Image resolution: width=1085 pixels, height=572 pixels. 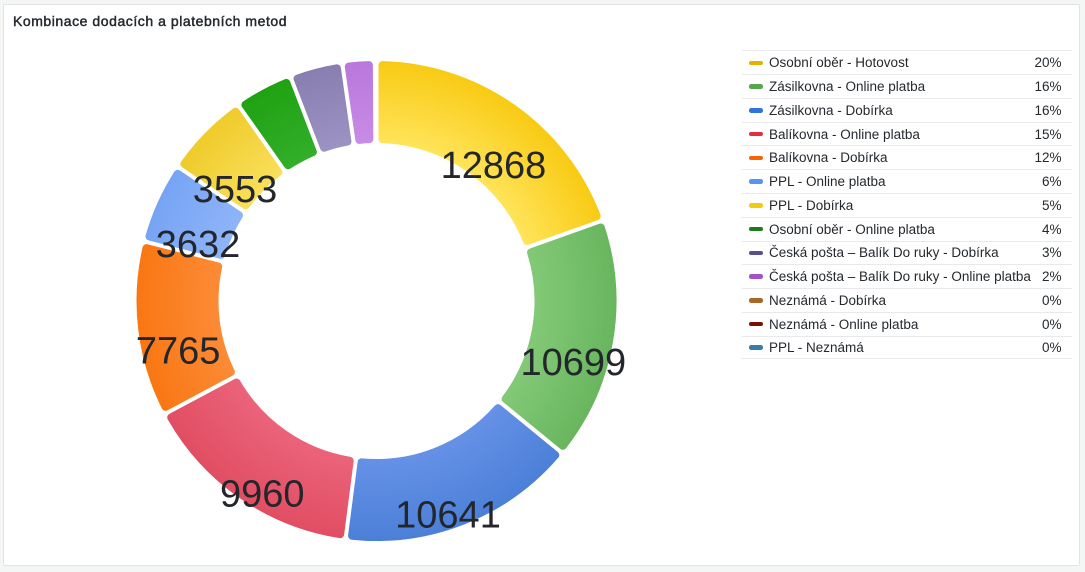 What do you see at coordinates (494, 166) in the screenshot?
I see `svg-text: 12868` at bounding box center [494, 166].